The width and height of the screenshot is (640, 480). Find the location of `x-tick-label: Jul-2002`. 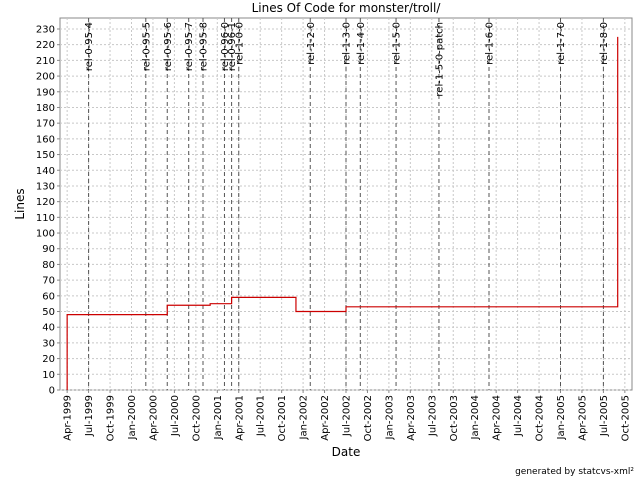

x-tick-label: Jul-2002 is located at coordinates (347, 416).